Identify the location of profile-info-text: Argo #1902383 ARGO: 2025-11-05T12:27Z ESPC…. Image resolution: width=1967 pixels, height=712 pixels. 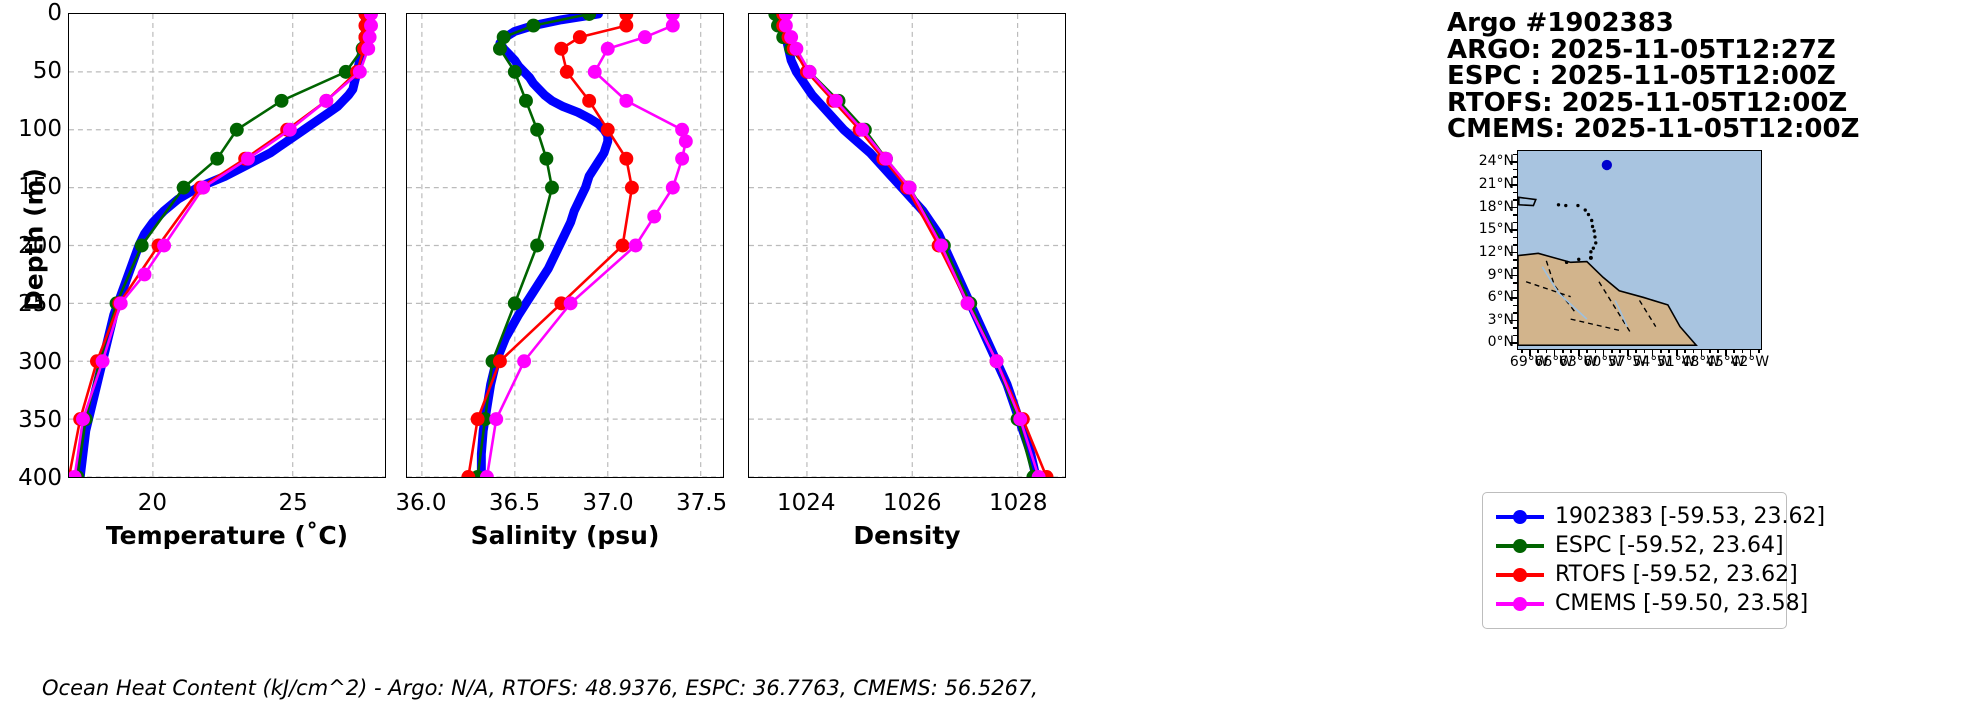
(1653, 76).